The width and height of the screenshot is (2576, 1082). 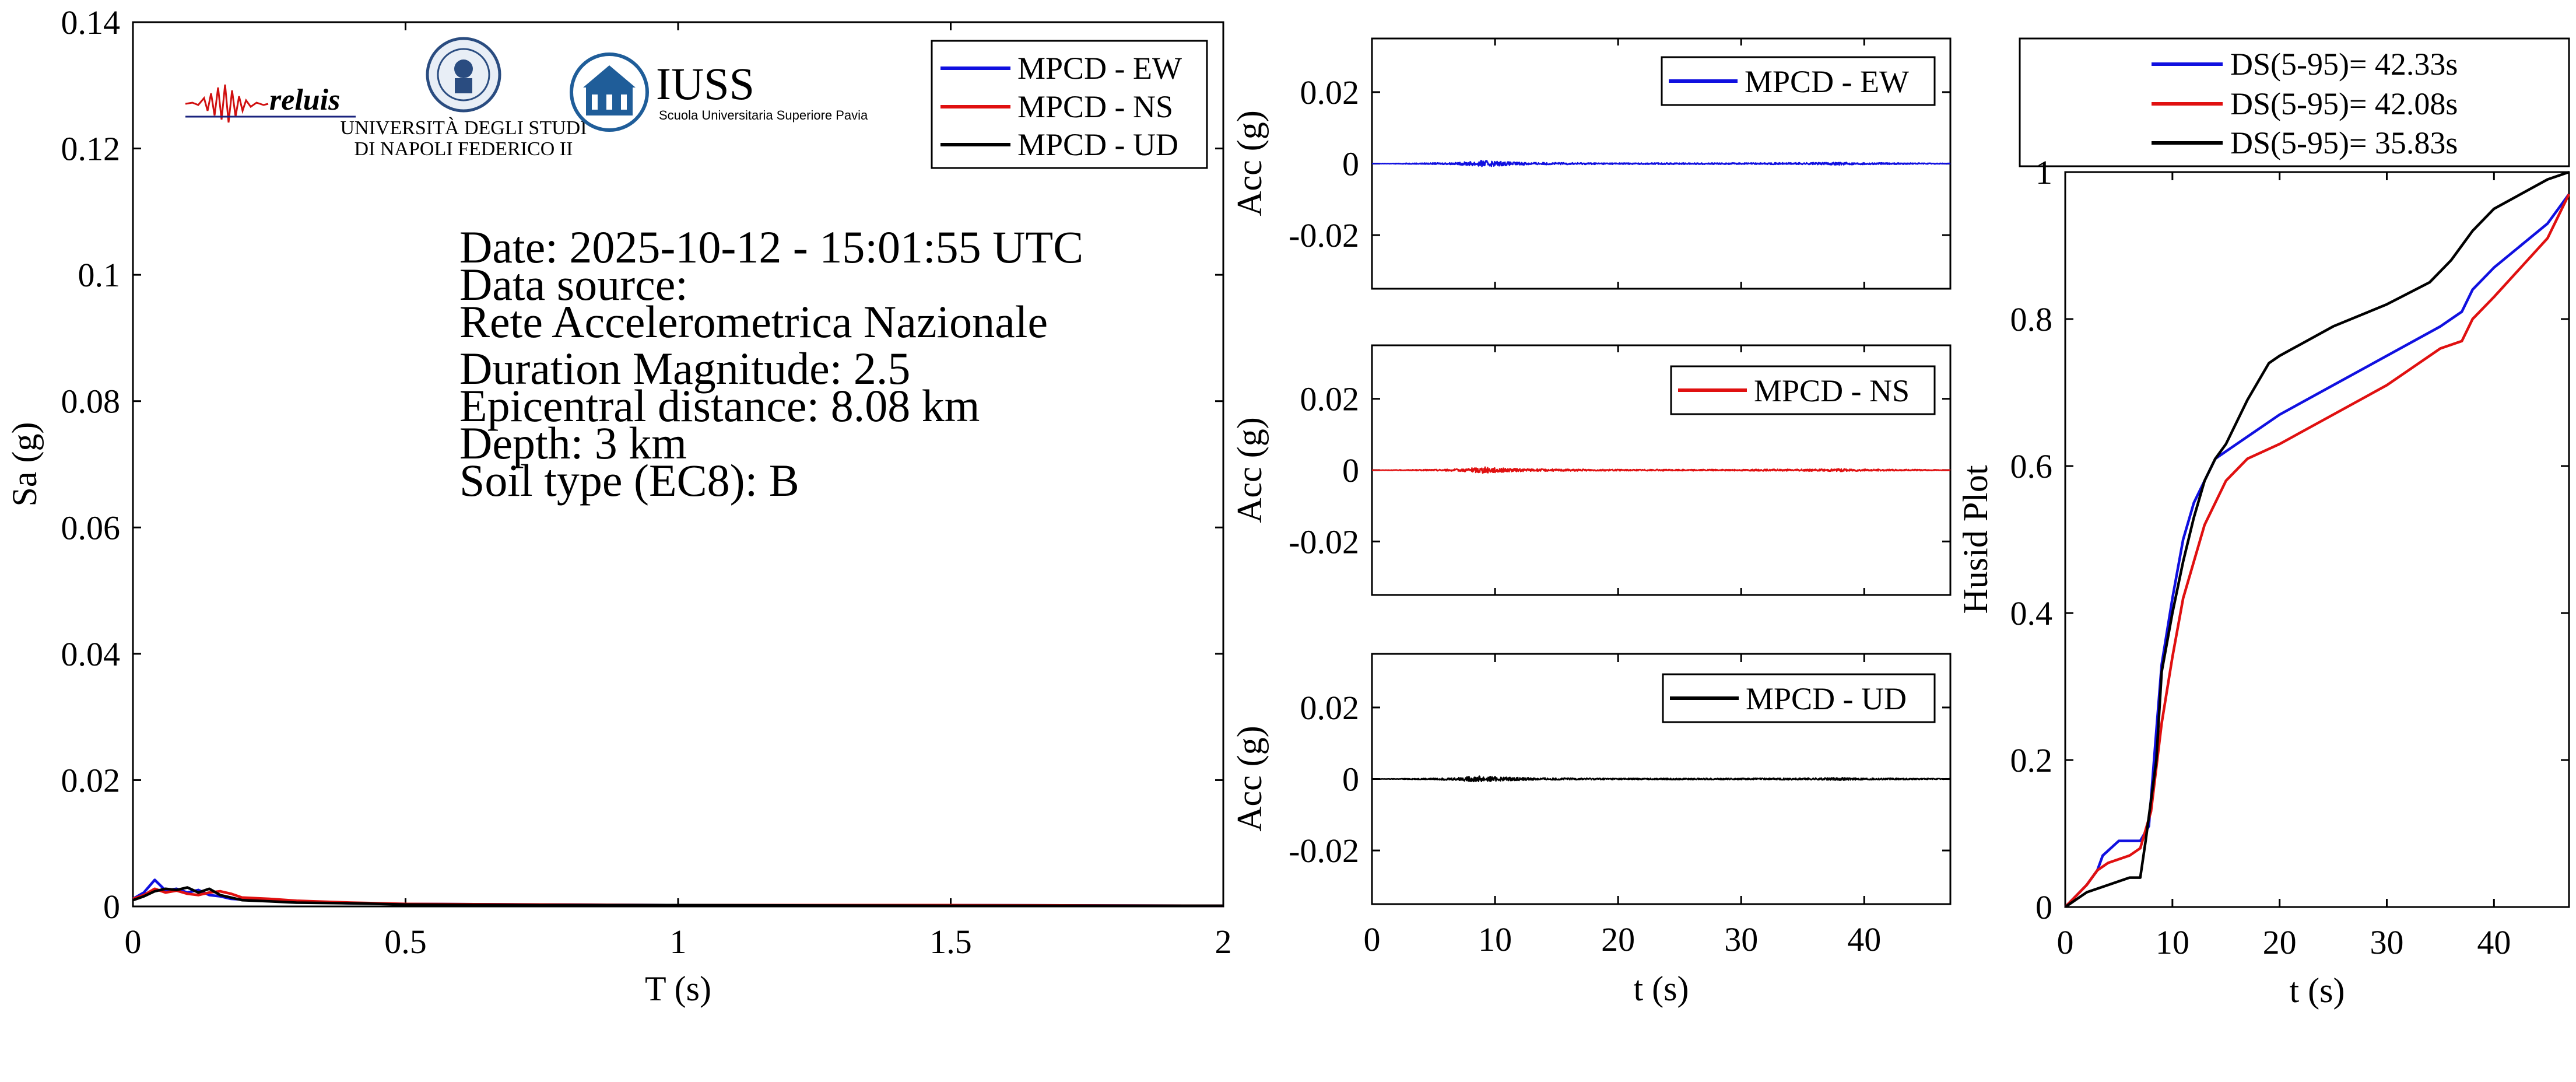 I want to click on acc-ud-xtick-label: 40, so click(x=1864, y=939).